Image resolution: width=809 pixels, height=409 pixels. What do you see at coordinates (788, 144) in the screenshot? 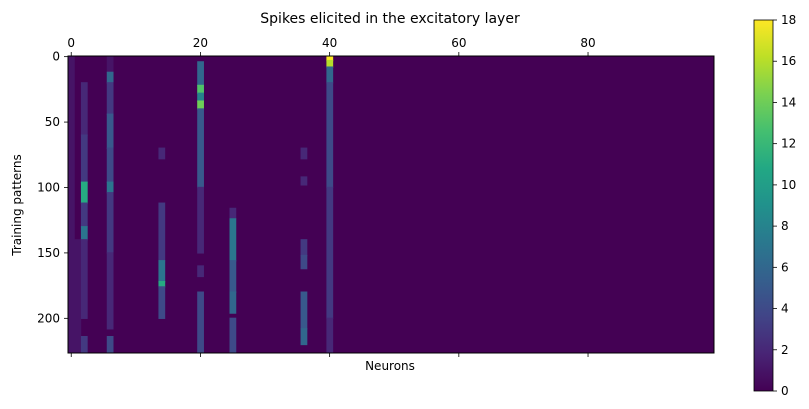
I see `colorbar-tick-label: 12` at bounding box center [788, 144].